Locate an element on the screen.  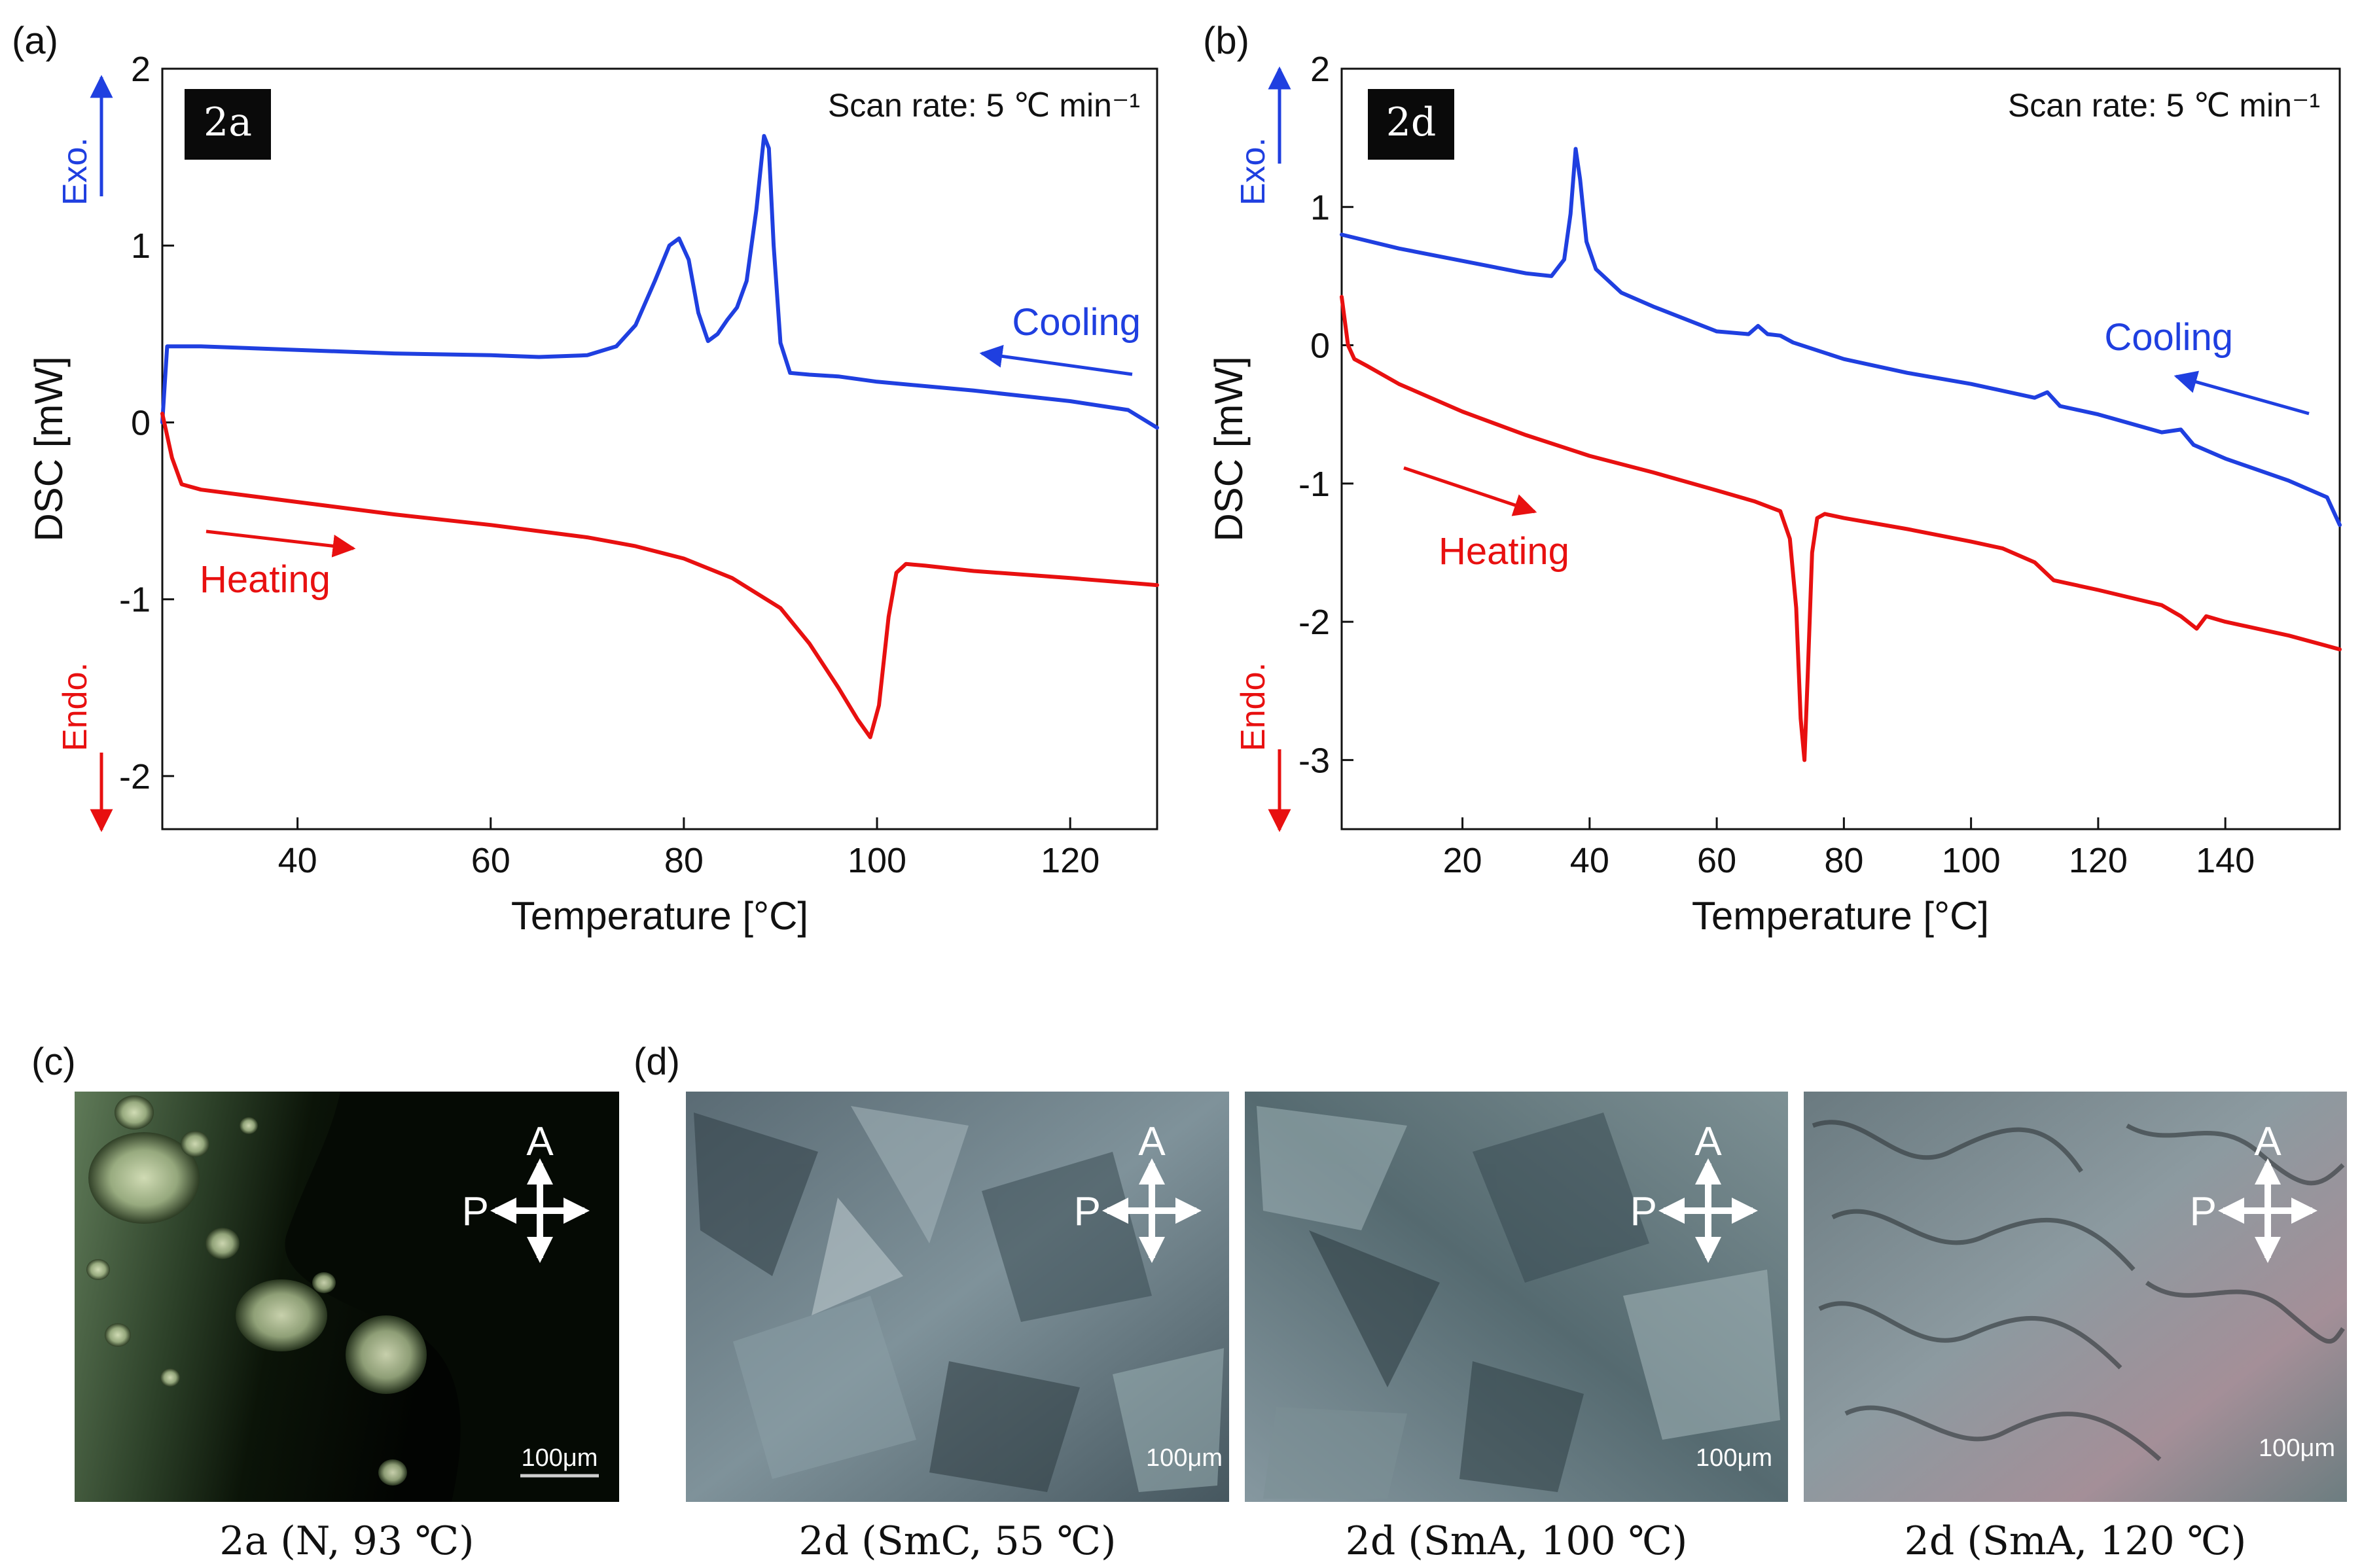
micrograph-2d-sma-100-polarizer-cross: AP is located at coordinates (1694, 1191).